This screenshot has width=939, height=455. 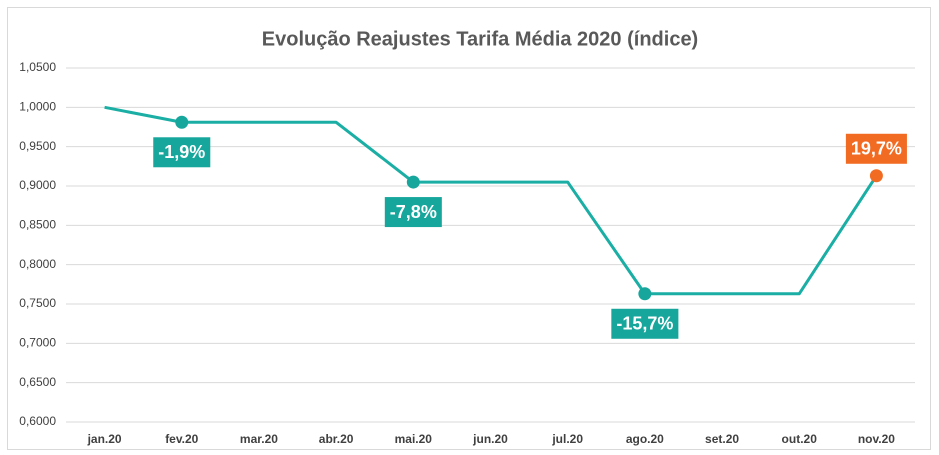 I want to click on annotation: 19,7%, so click(x=876, y=148).